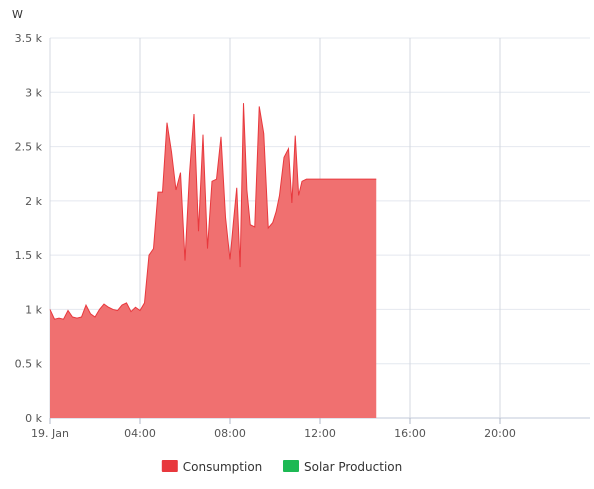 Image resolution: width=594 pixels, height=489 pixels. I want to click on y-tick-label: 0.5 k, so click(29, 364).